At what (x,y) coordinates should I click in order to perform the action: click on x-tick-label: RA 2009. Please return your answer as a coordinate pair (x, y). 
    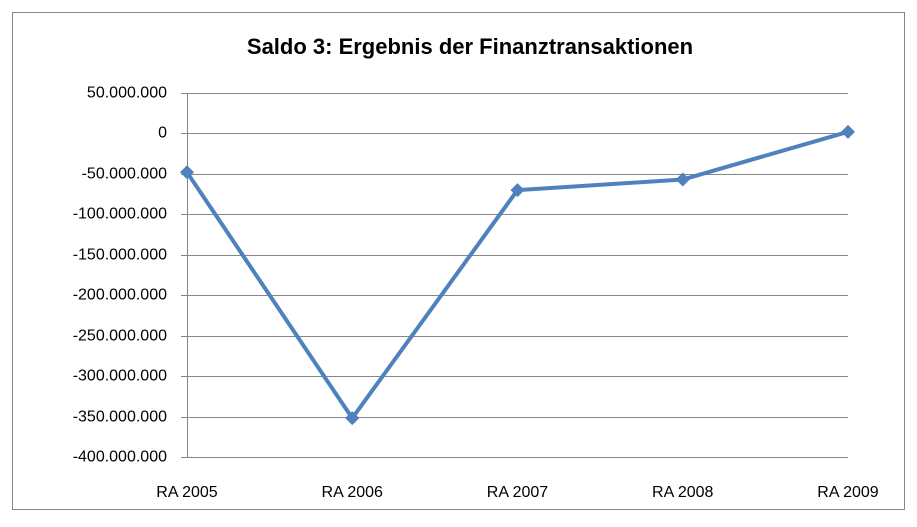
    Looking at the image, I should click on (847, 492).